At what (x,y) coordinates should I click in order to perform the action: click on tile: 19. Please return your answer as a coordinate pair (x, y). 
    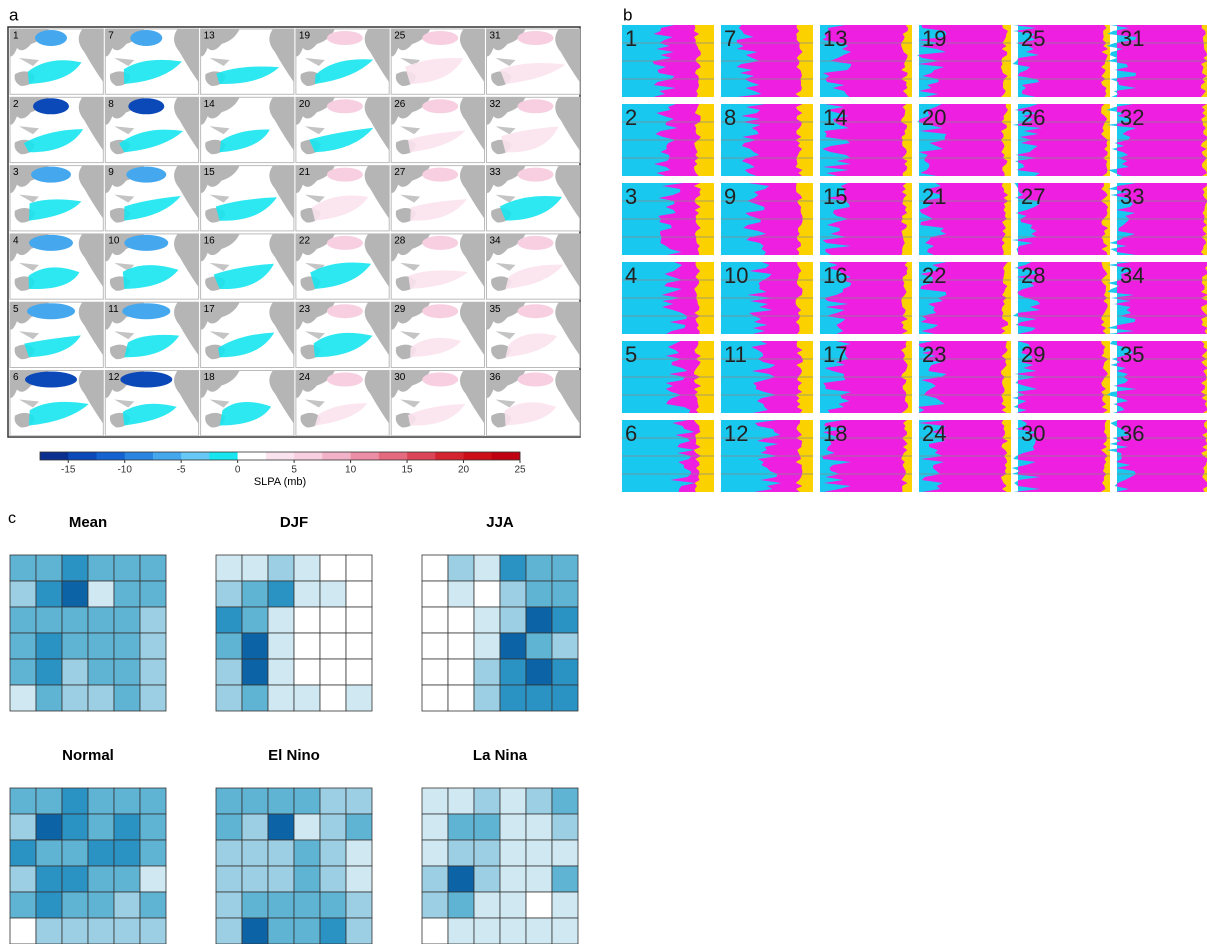
    Looking at the image, I should click on (963, 61).